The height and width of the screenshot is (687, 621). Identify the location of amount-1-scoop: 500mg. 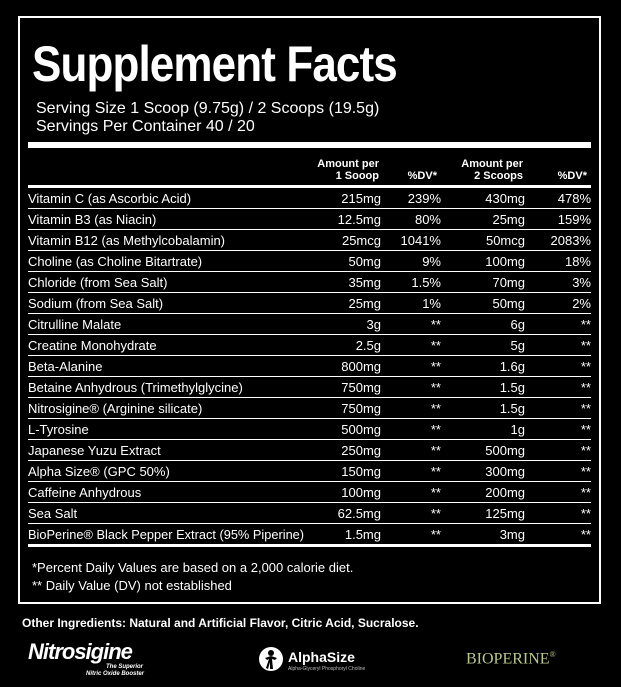
(348, 429).